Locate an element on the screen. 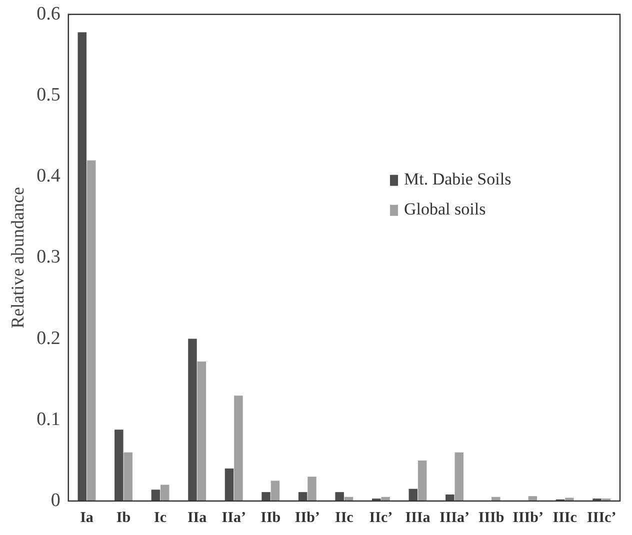 The width and height of the screenshot is (632, 535). x-tick-label: Ic is located at coordinates (160, 518).